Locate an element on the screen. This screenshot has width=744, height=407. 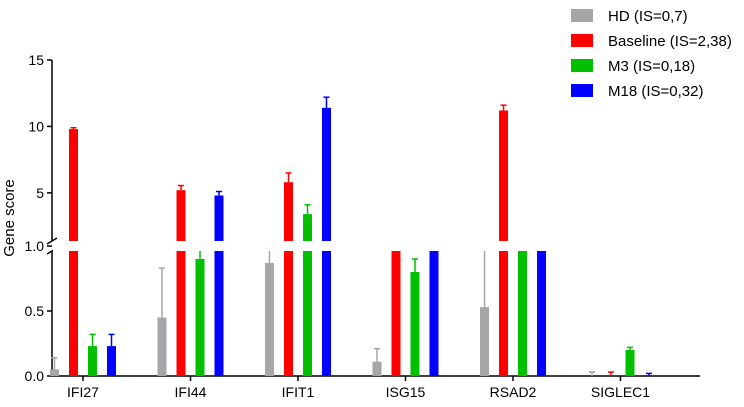
x-tick-label: IFI27 is located at coordinates (83, 392).